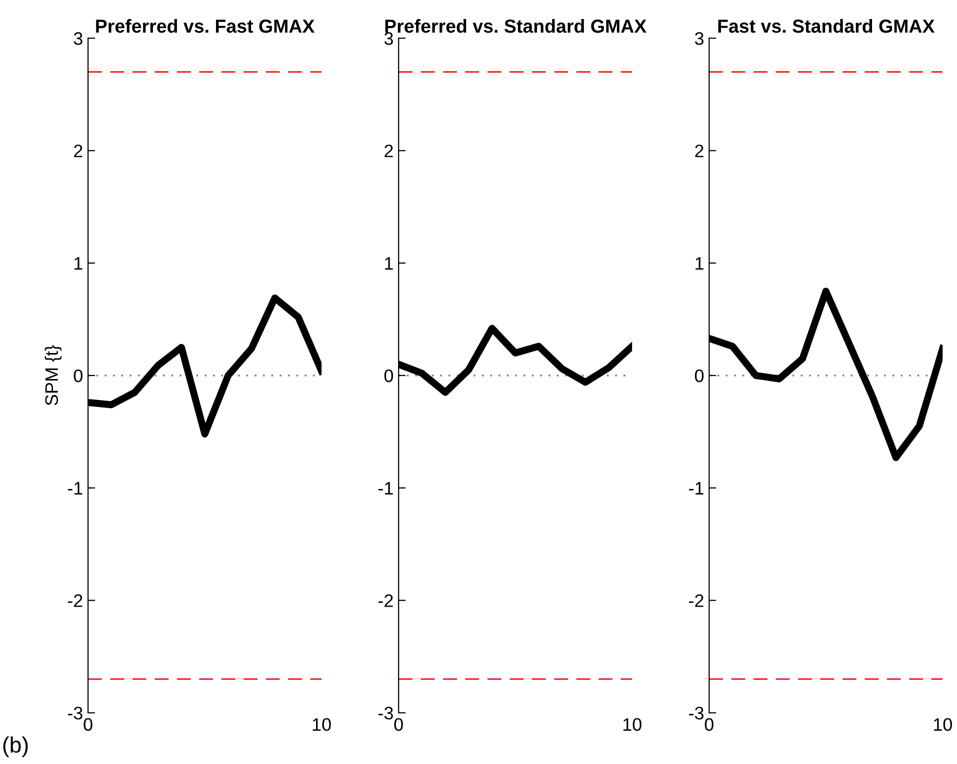 The image size is (957, 764). I want to click on text: (b), so click(15, 747).